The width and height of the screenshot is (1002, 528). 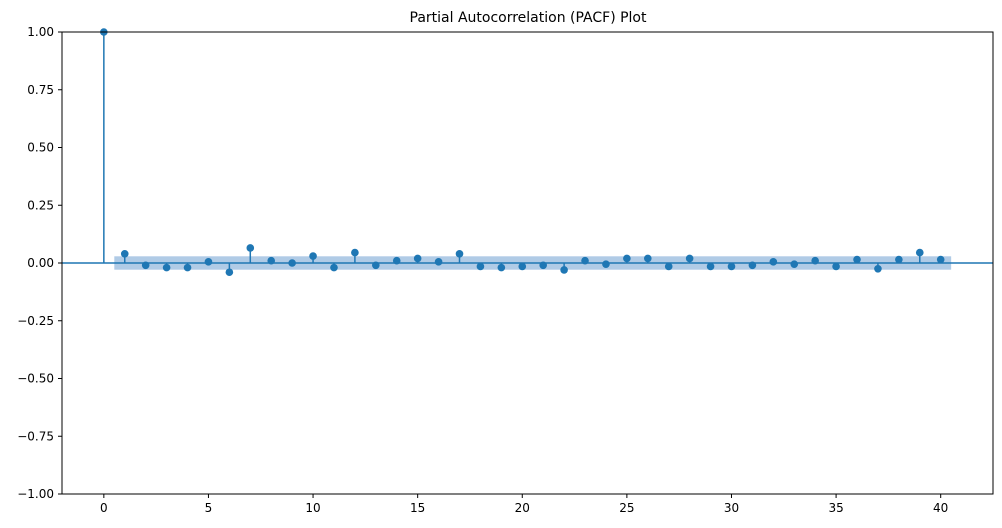 What do you see at coordinates (209, 508) in the screenshot?
I see `x-tick-label: 5` at bounding box center [209, 508].